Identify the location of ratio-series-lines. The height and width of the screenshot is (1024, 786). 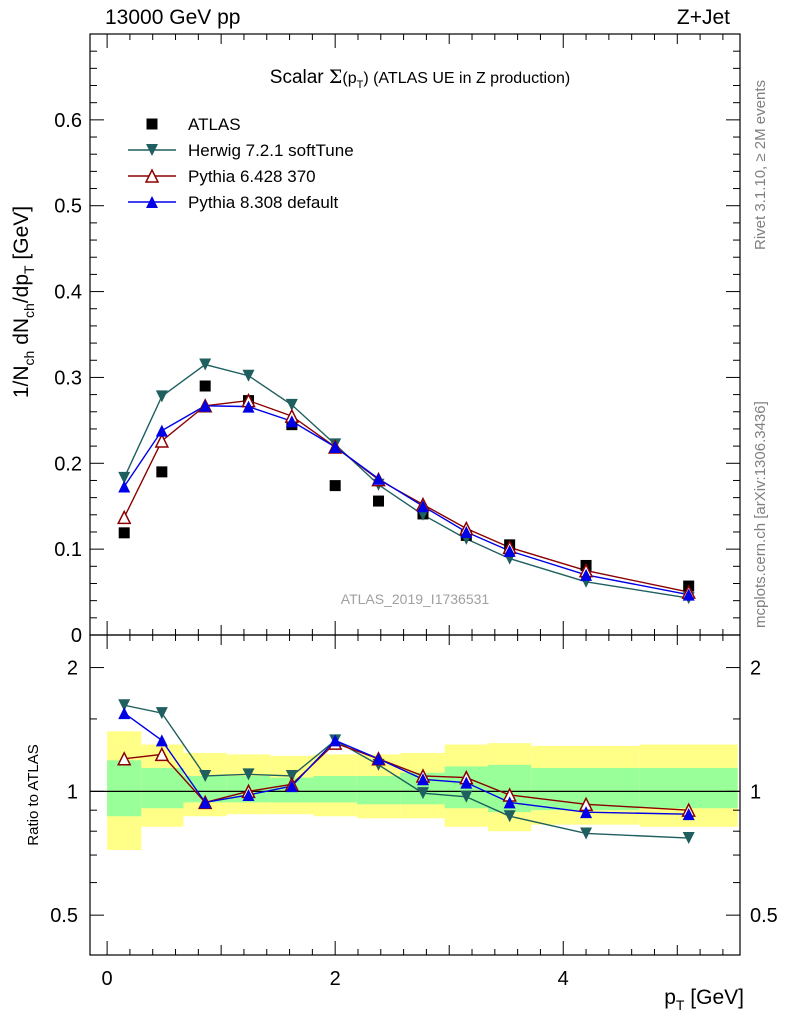
(406, 771).